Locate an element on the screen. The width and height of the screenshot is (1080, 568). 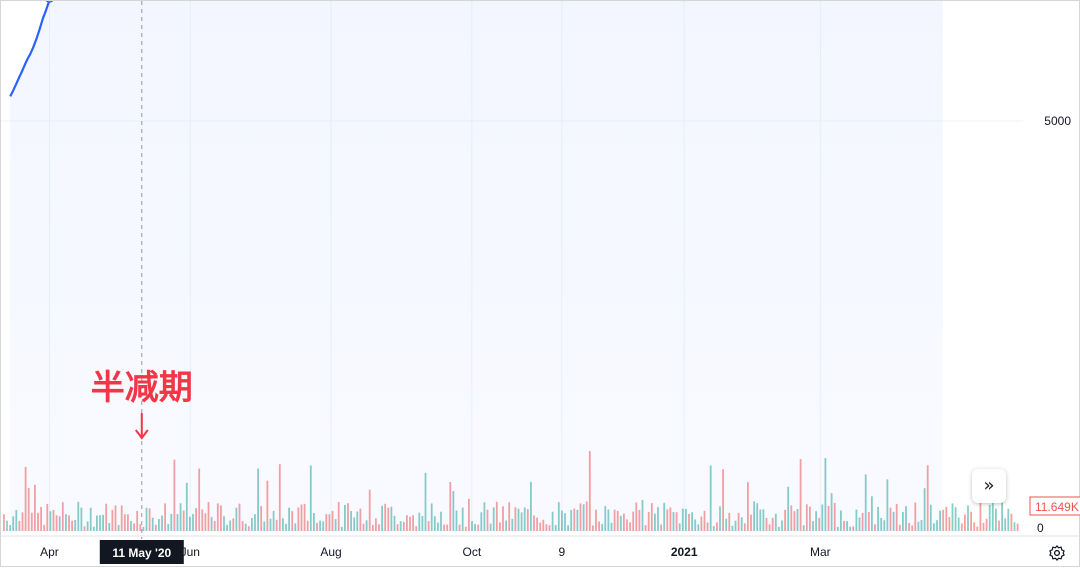
halving-label: 半减期 is located at coordinates (142, 388).